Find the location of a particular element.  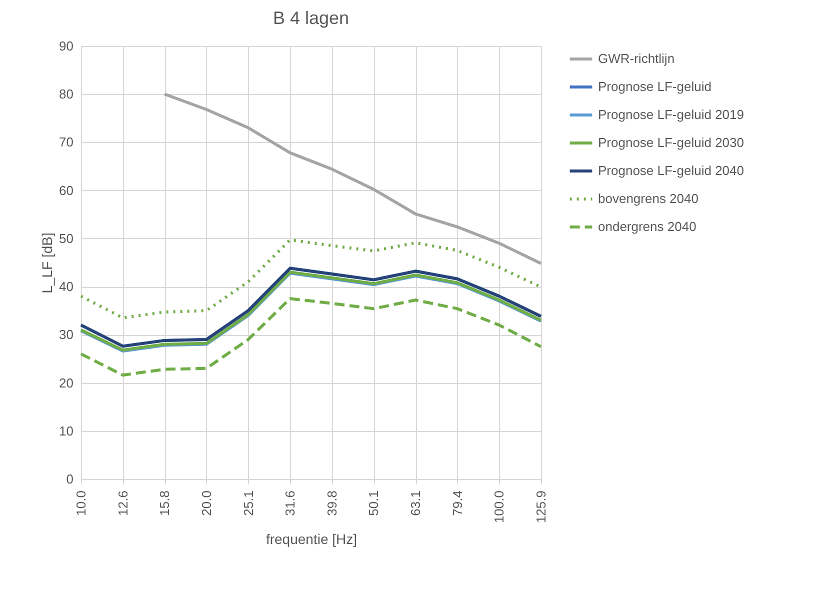

y-axis-title: L_LF [dB] is located at coordinates (47, 263).